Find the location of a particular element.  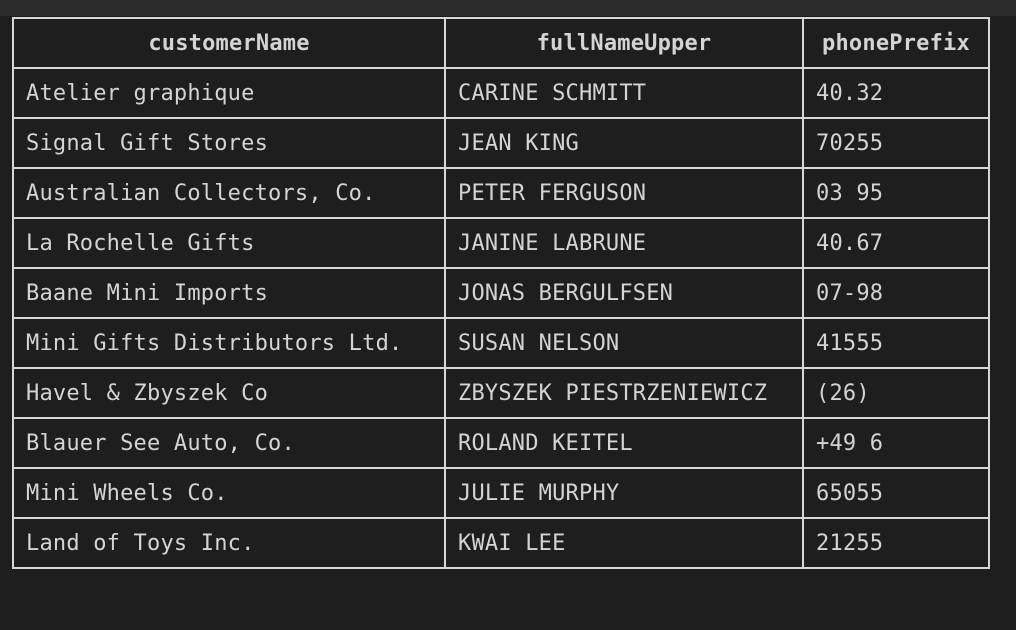

cell-full-name-upper: ZBYSZEK PIESTRZENIEWICZ is located at coordinates (624, 393).